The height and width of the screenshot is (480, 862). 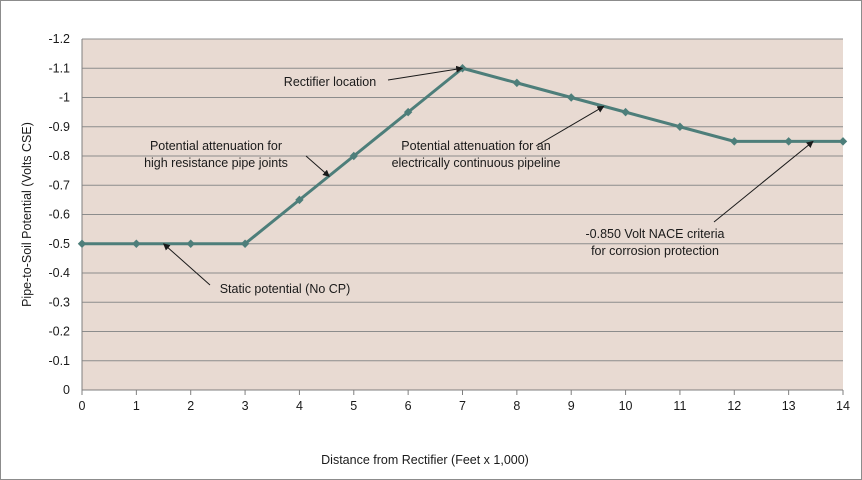 I want to click on x-tick-labels: 0 1 2 3 4 5 6 7 8 9 10 11 12 13 14, so click(x=464, y=406).